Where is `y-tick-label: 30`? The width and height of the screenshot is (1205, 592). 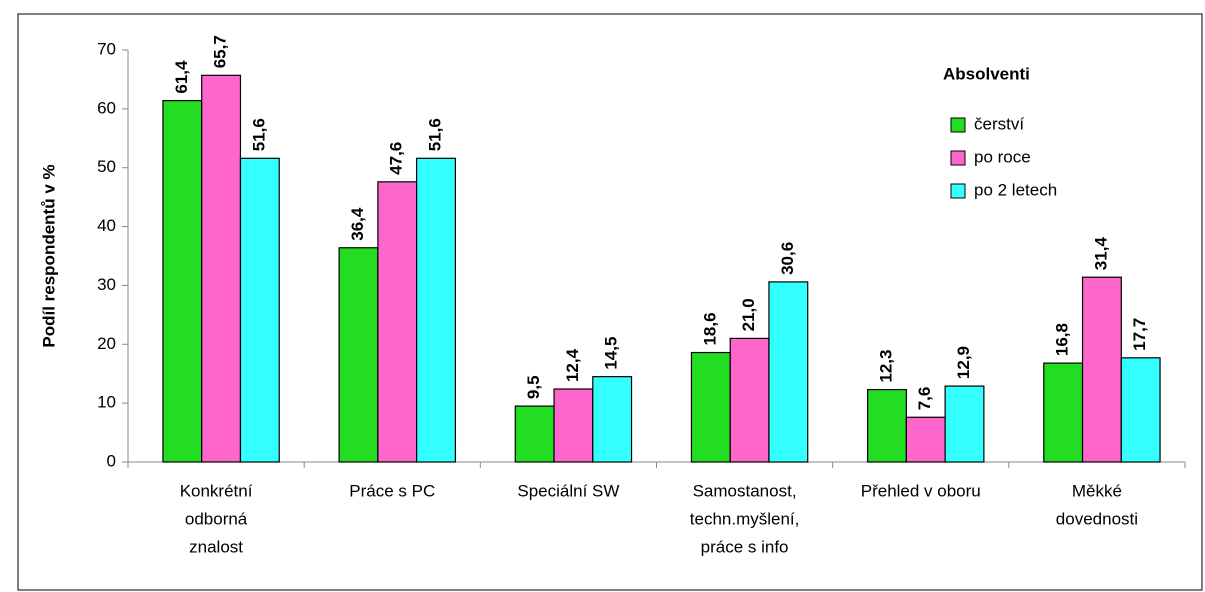
y-tick-label: 30 is located at coordinates (106, 284).